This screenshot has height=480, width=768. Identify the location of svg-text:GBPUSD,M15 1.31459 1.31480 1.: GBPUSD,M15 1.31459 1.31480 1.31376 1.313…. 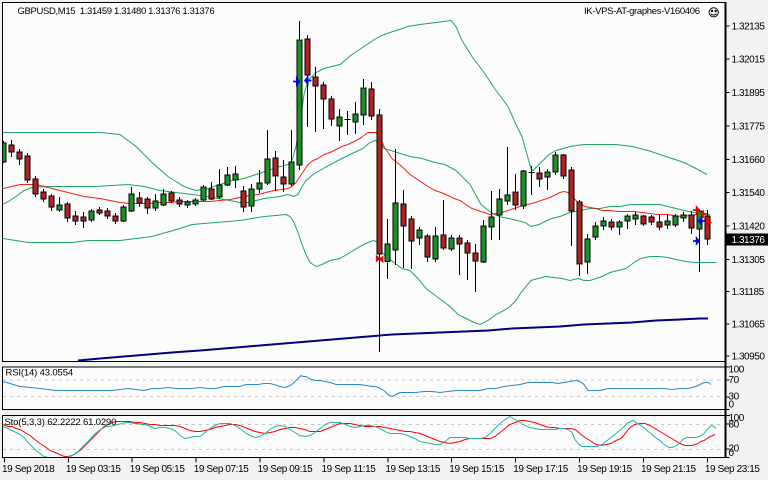
(116, 11).